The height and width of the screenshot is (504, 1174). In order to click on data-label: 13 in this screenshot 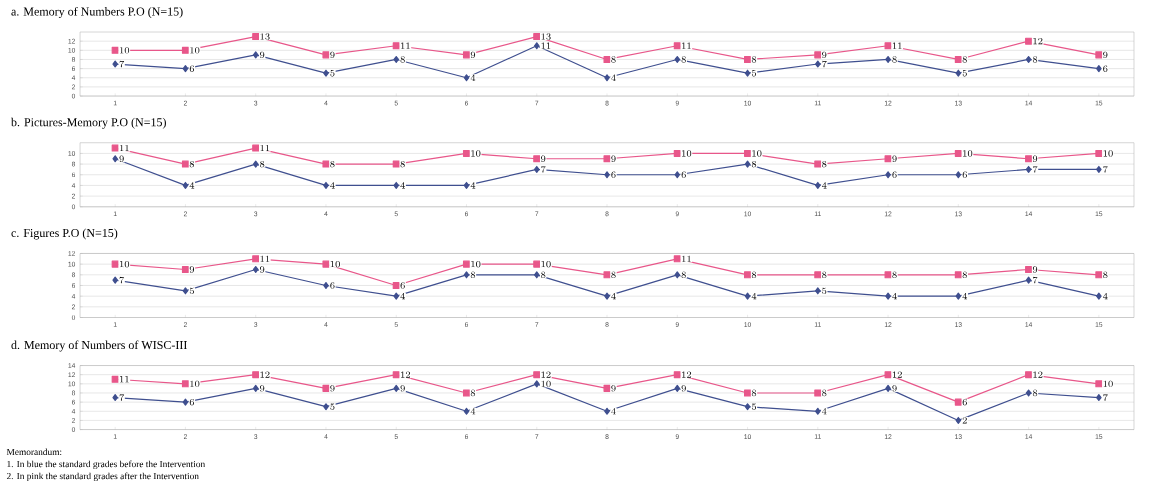, I will do `click(265, 36)`.